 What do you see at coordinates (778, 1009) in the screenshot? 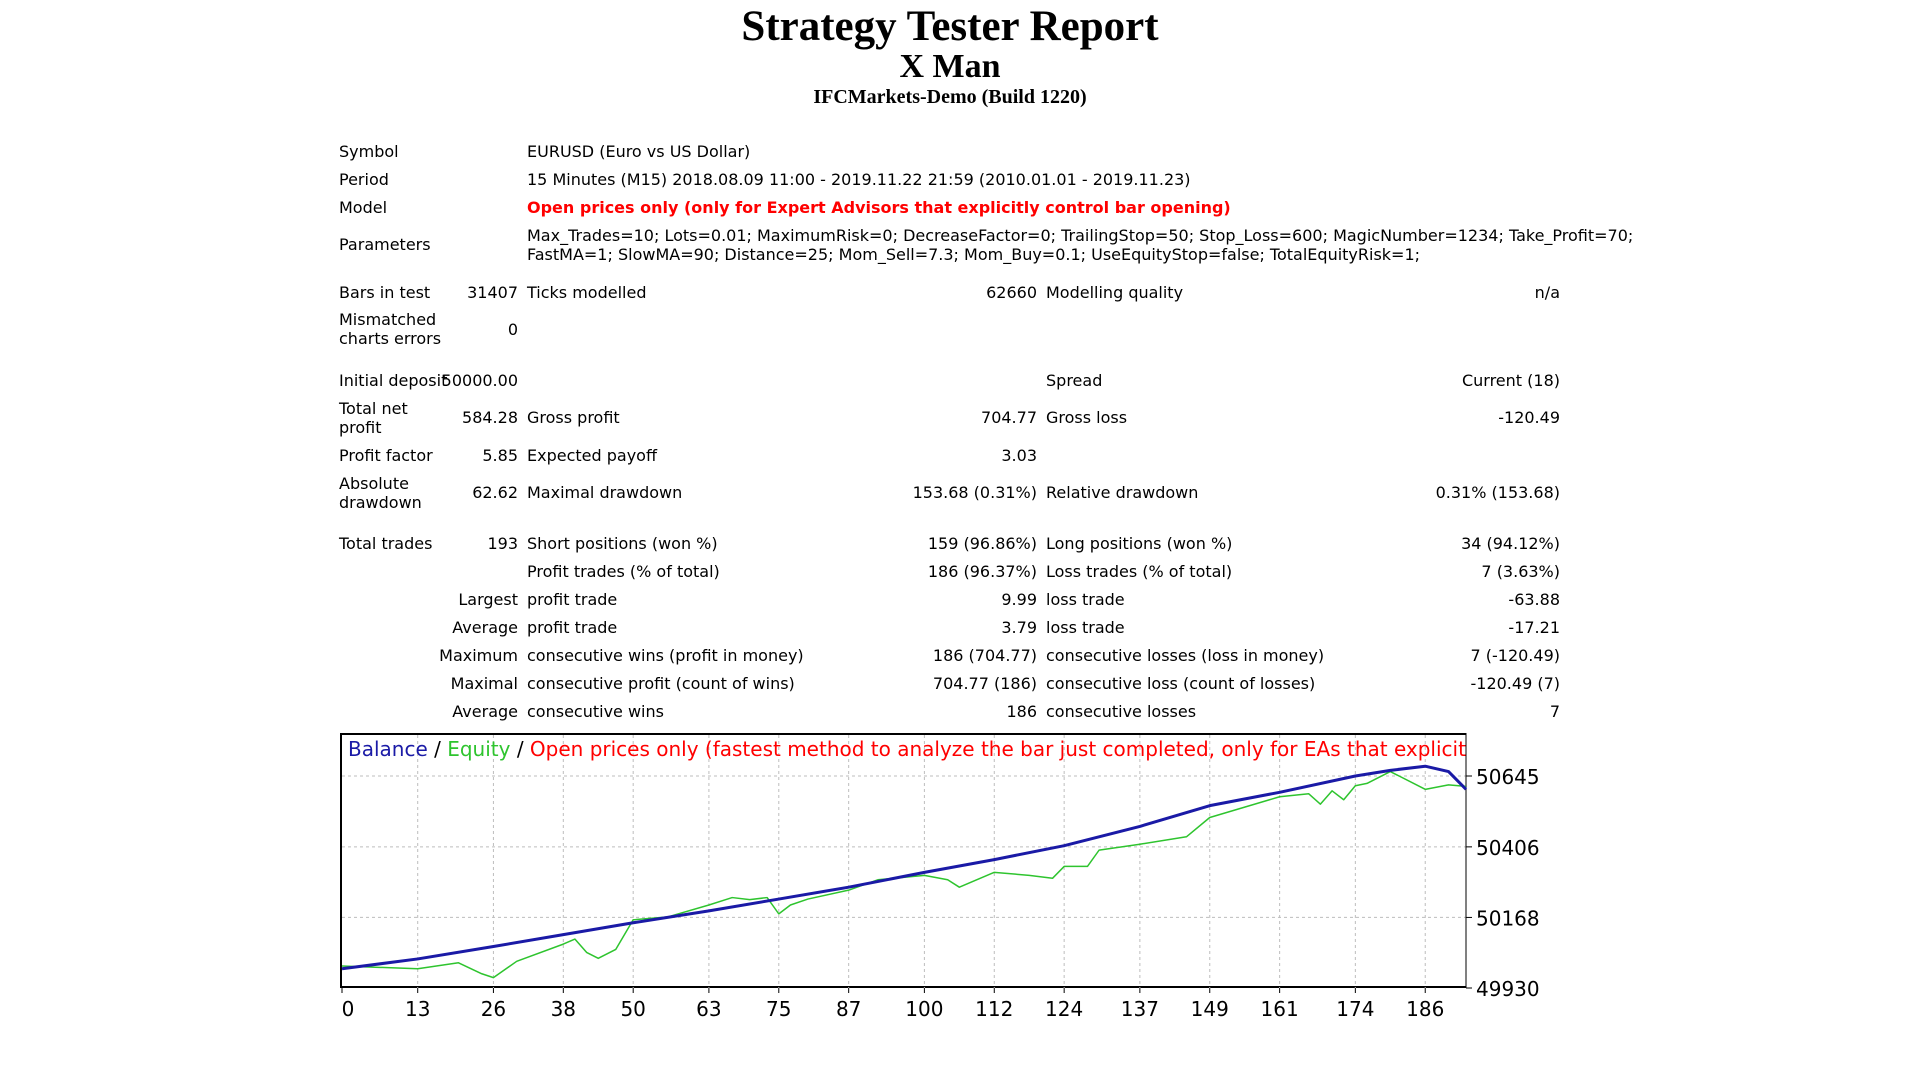
I see `x-tick-label: 75` at bounding box center [778, 1009].